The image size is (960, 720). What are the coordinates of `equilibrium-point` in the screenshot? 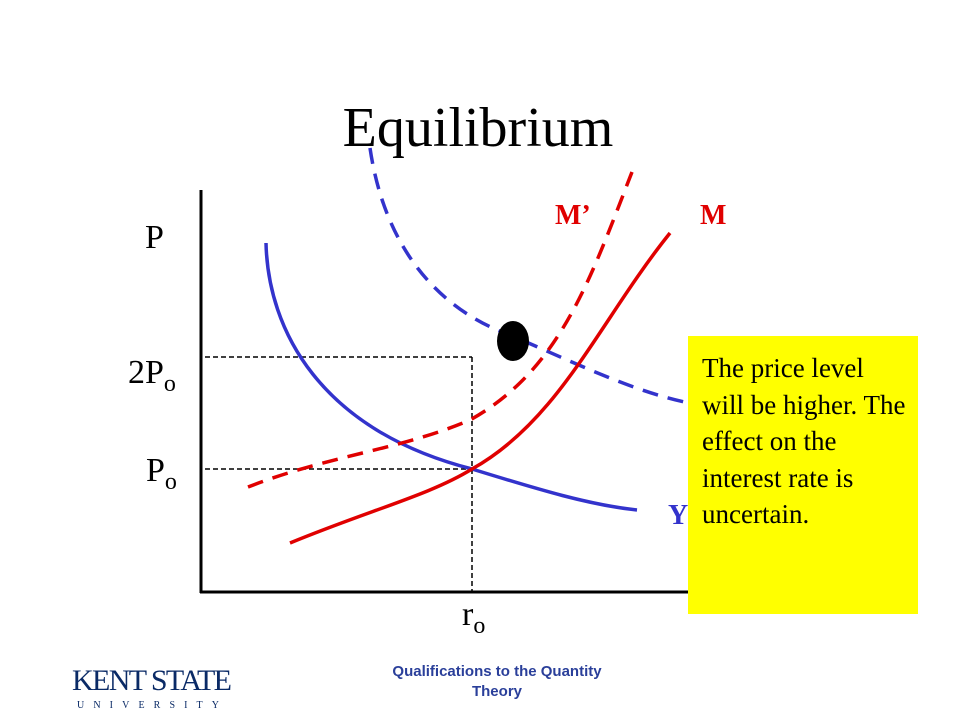 It's located at (513, 341).